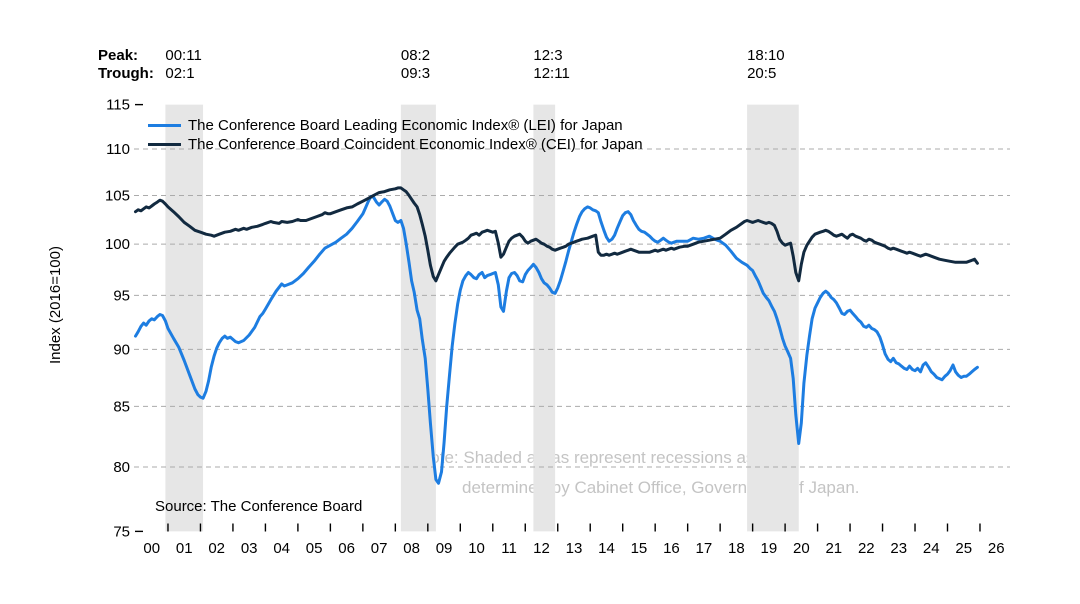  Describe the element at coordinates (117, 195) in the screenshot. I see `y-tick-label: 105` at that location.